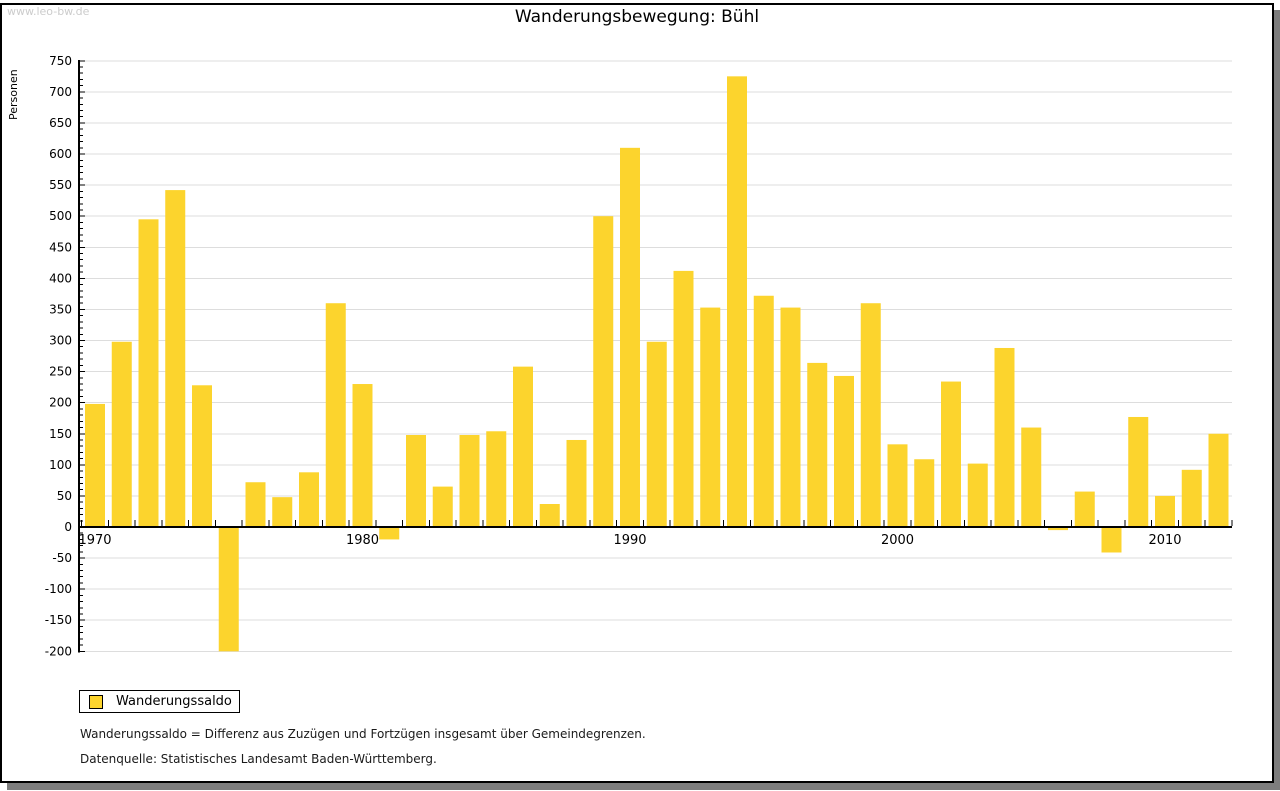 This screenshot has height=791, width=1280. What do you see at coordinates (683, 398) in the screenshot?
I see `bar-1992` at bounding box center [683, 398].